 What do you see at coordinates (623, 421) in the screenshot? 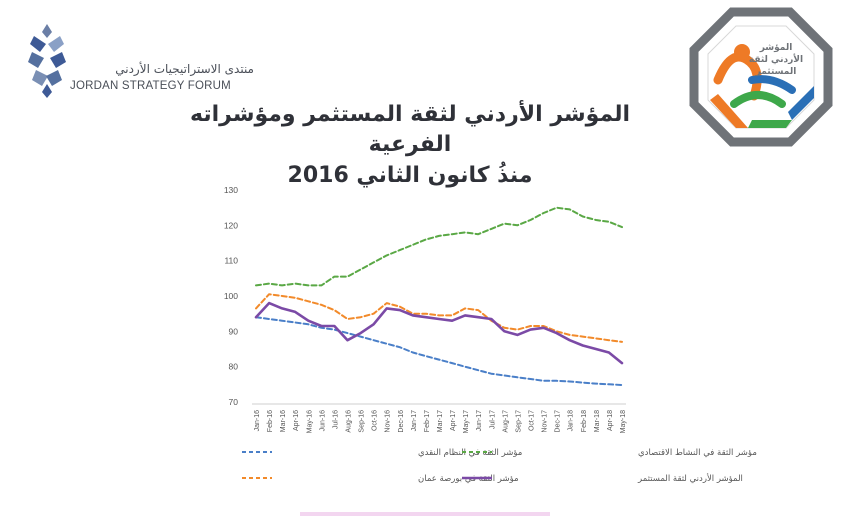
I see `x-tick-label: May-18` at bounding box center [623, 421].